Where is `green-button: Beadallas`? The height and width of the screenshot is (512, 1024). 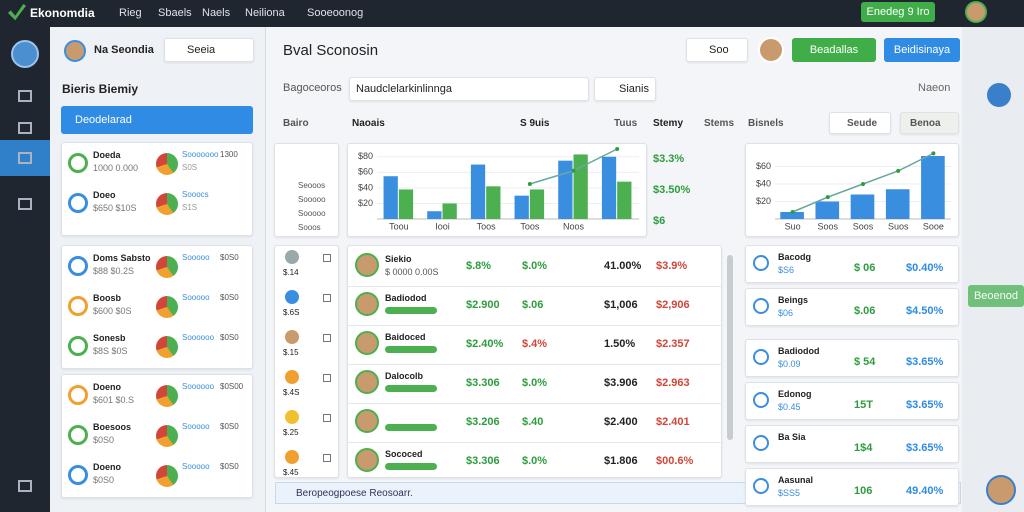 green-button: Beadallas is located at coordinates (834, 50).